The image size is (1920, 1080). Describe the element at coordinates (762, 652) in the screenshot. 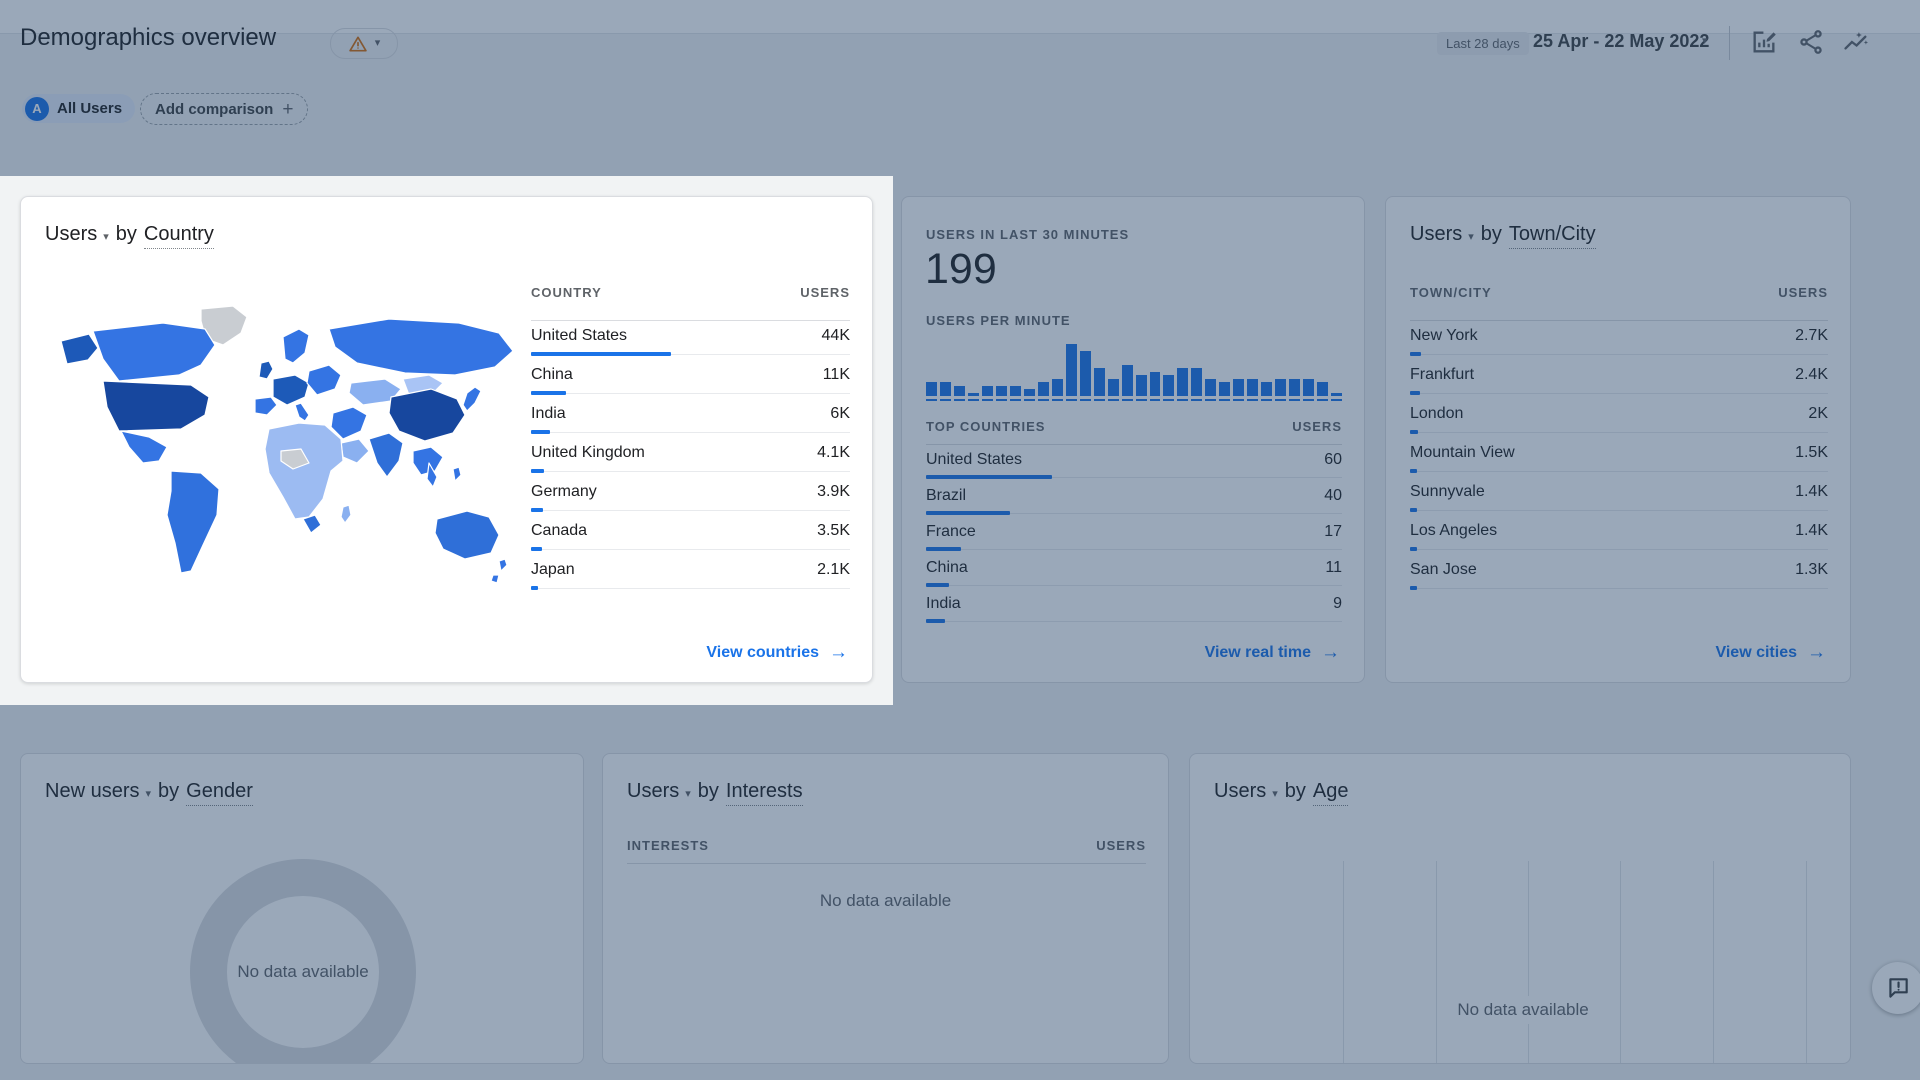

I see `view-countries-label: View countries` at that location.